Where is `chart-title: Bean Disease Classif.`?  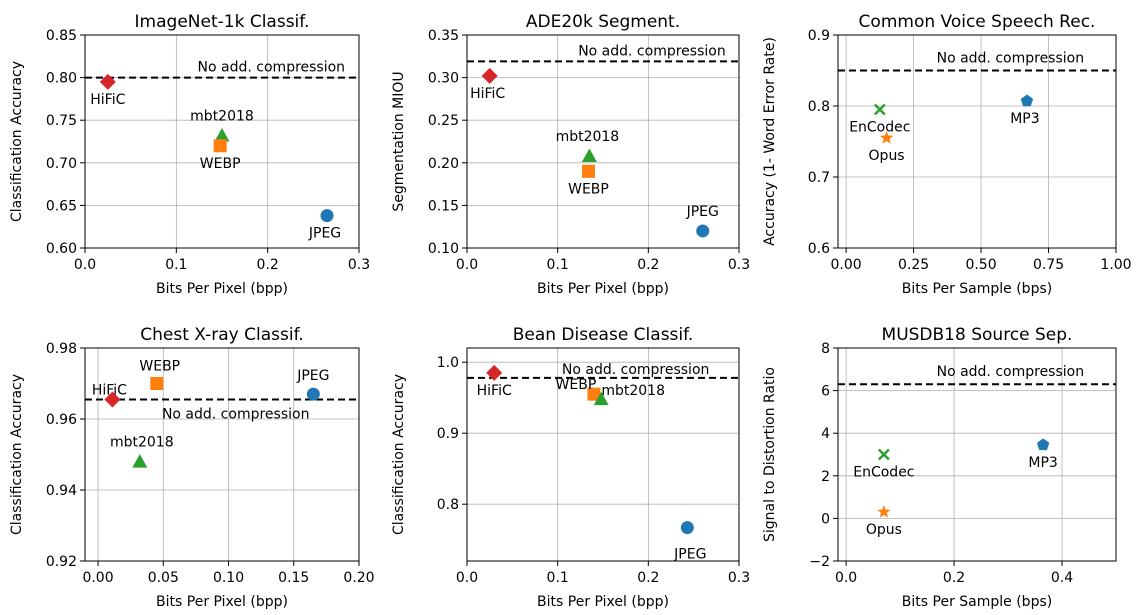
chart-title: Bean Disease Classif. is located at coordinates (603, 335).